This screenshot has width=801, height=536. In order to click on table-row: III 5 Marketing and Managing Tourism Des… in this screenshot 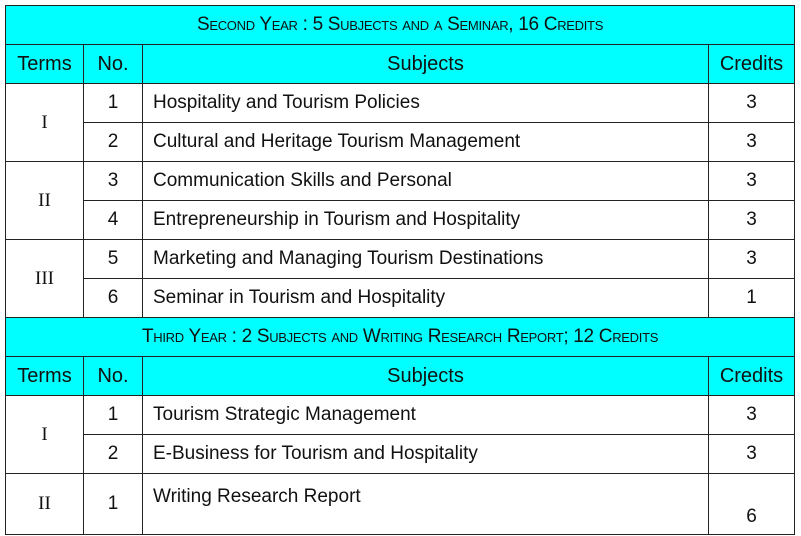, I will do `click(400, 278)`.